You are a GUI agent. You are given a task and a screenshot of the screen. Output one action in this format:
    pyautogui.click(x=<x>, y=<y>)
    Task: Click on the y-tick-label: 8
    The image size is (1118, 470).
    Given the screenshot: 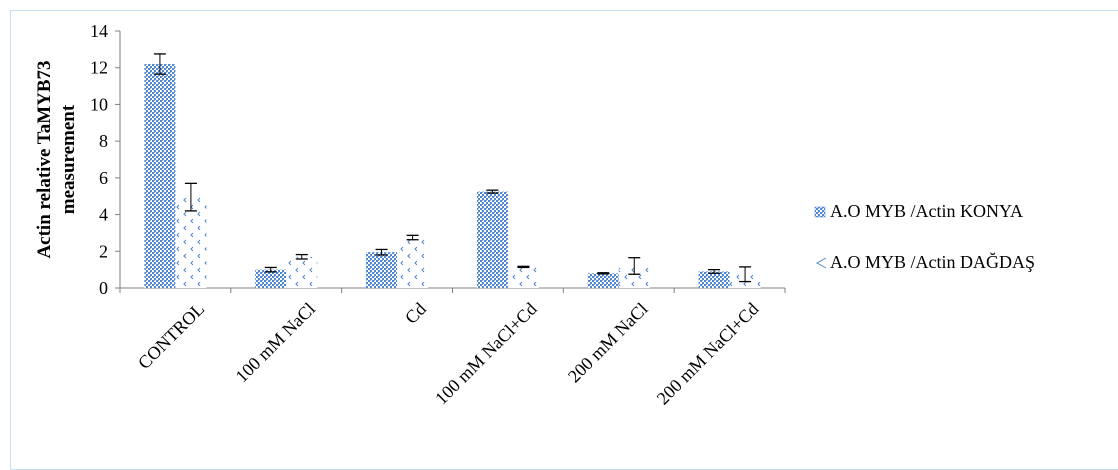 What is the action you would take?
    pyautogui.click(x=103, y=141)
    